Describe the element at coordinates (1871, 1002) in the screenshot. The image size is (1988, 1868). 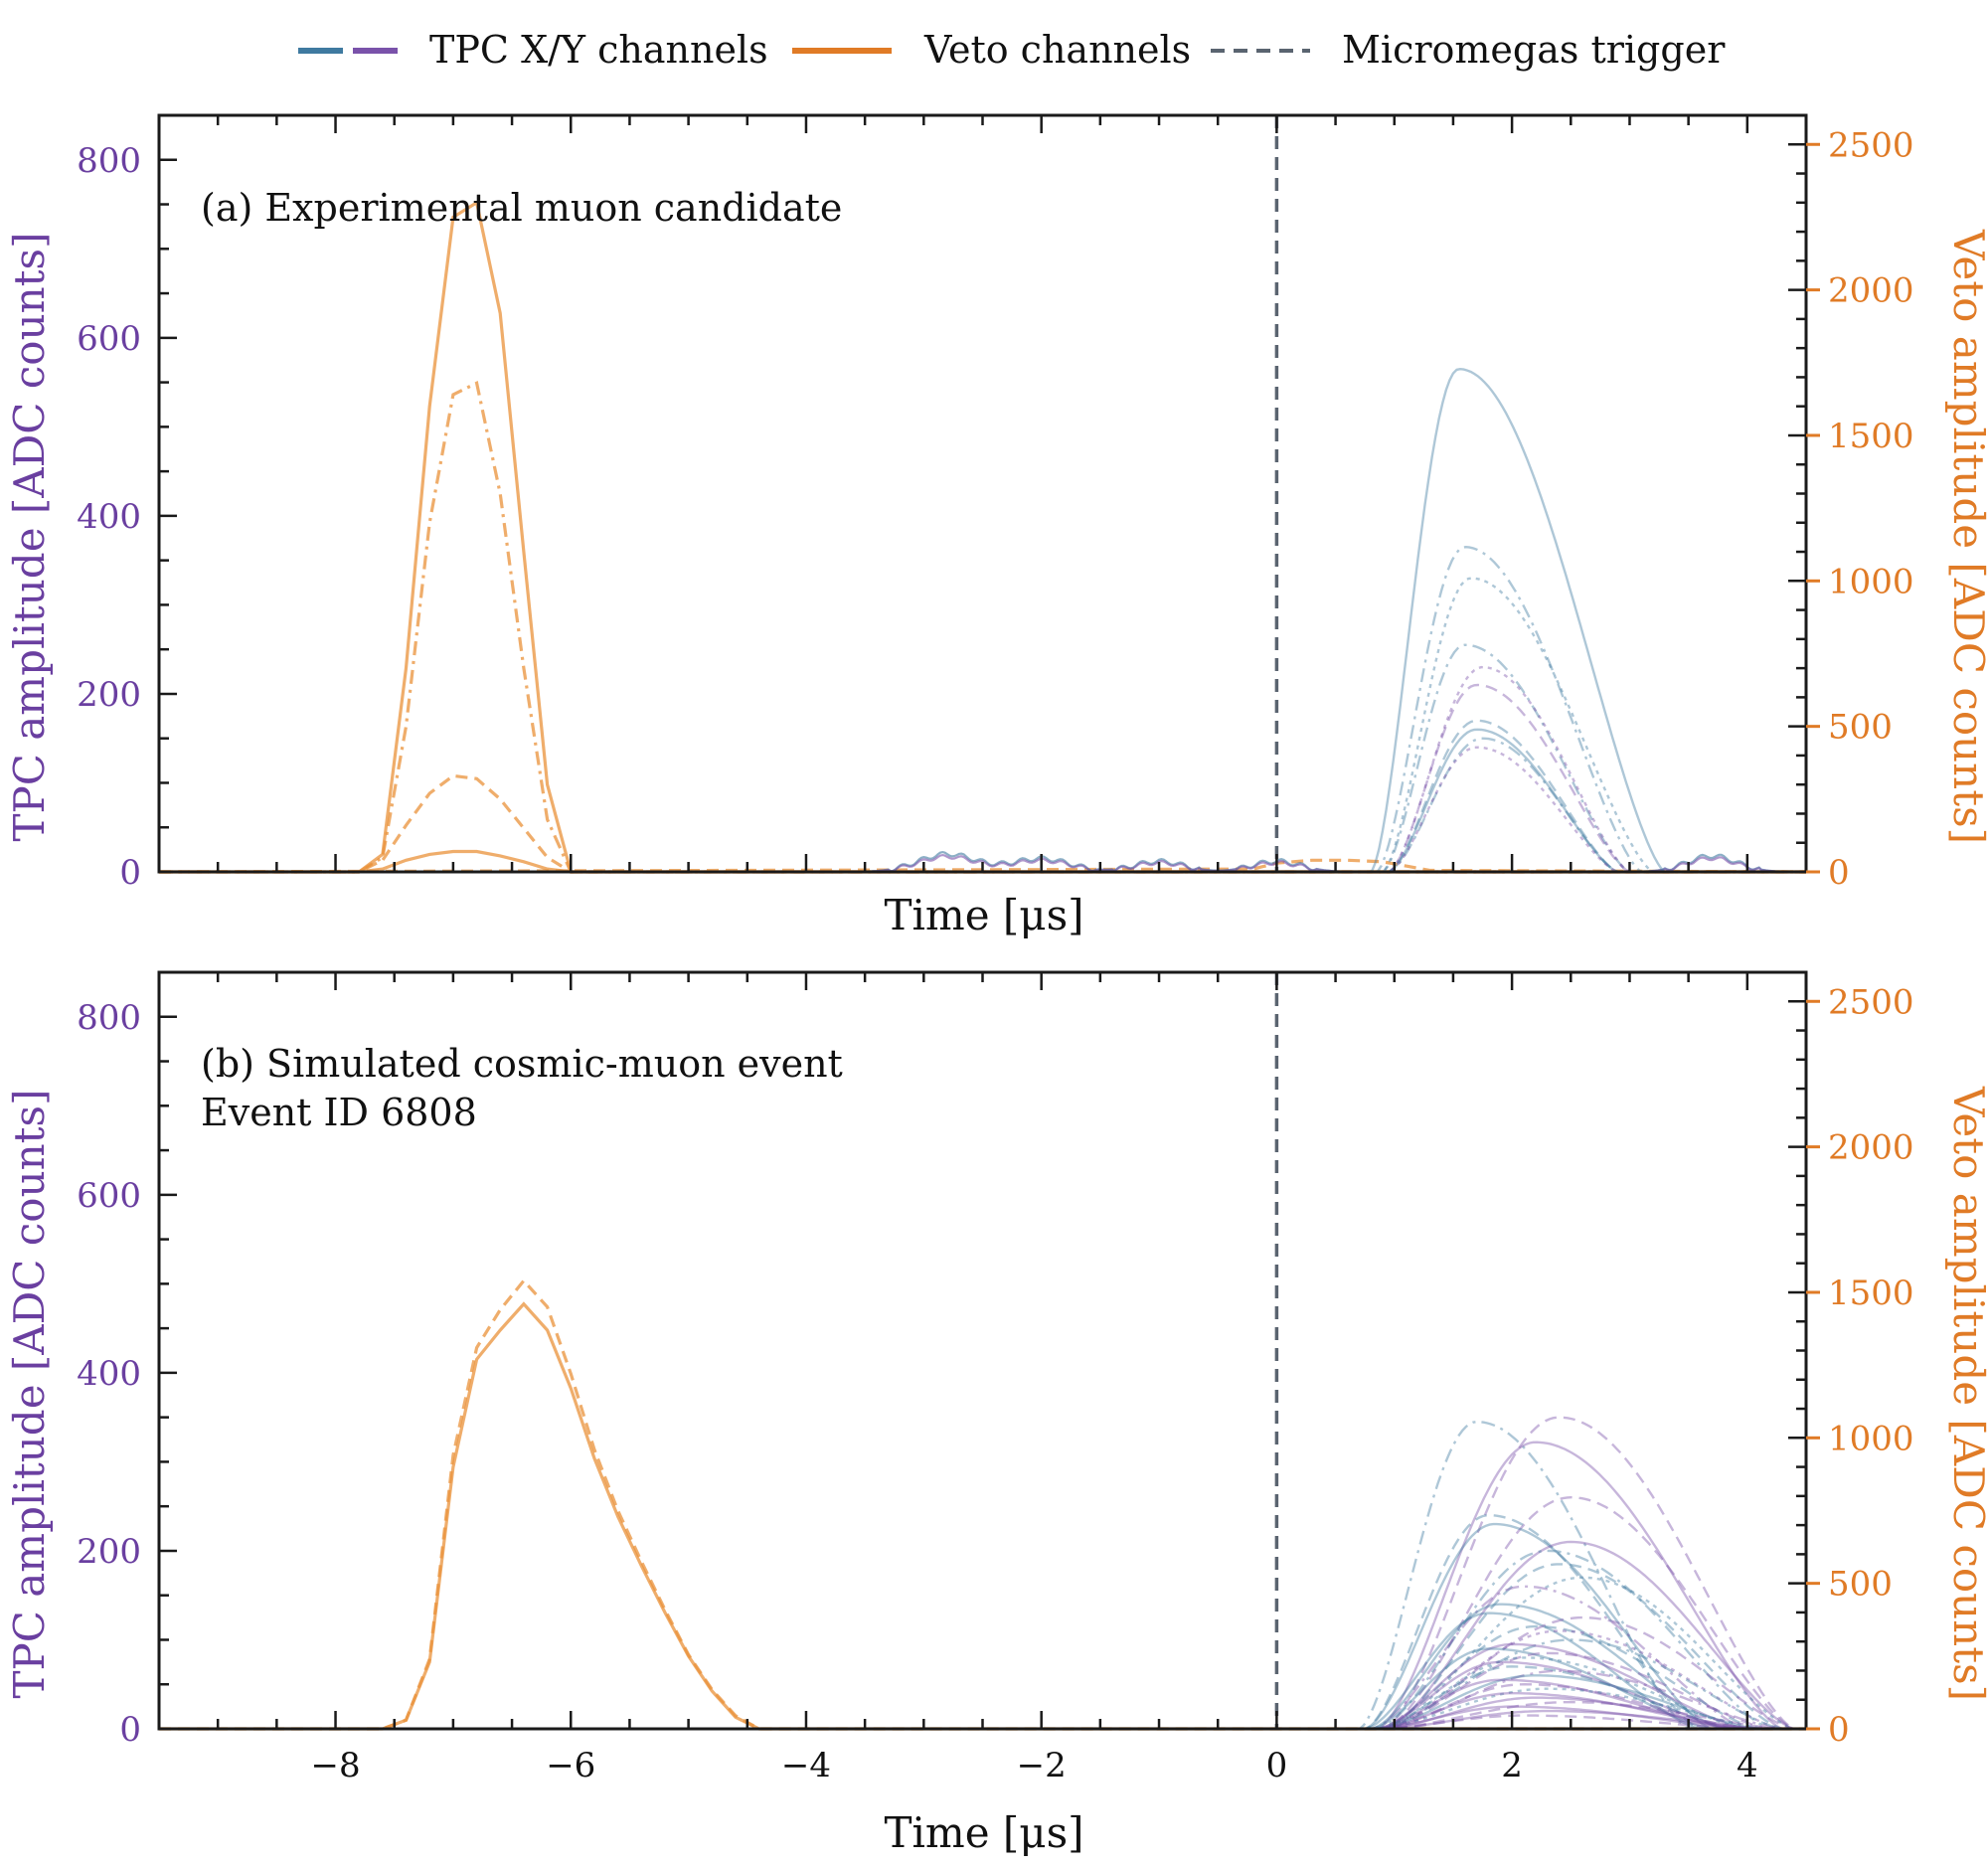
I see `panel-b-right-tick-label-5: 2500` at that location.